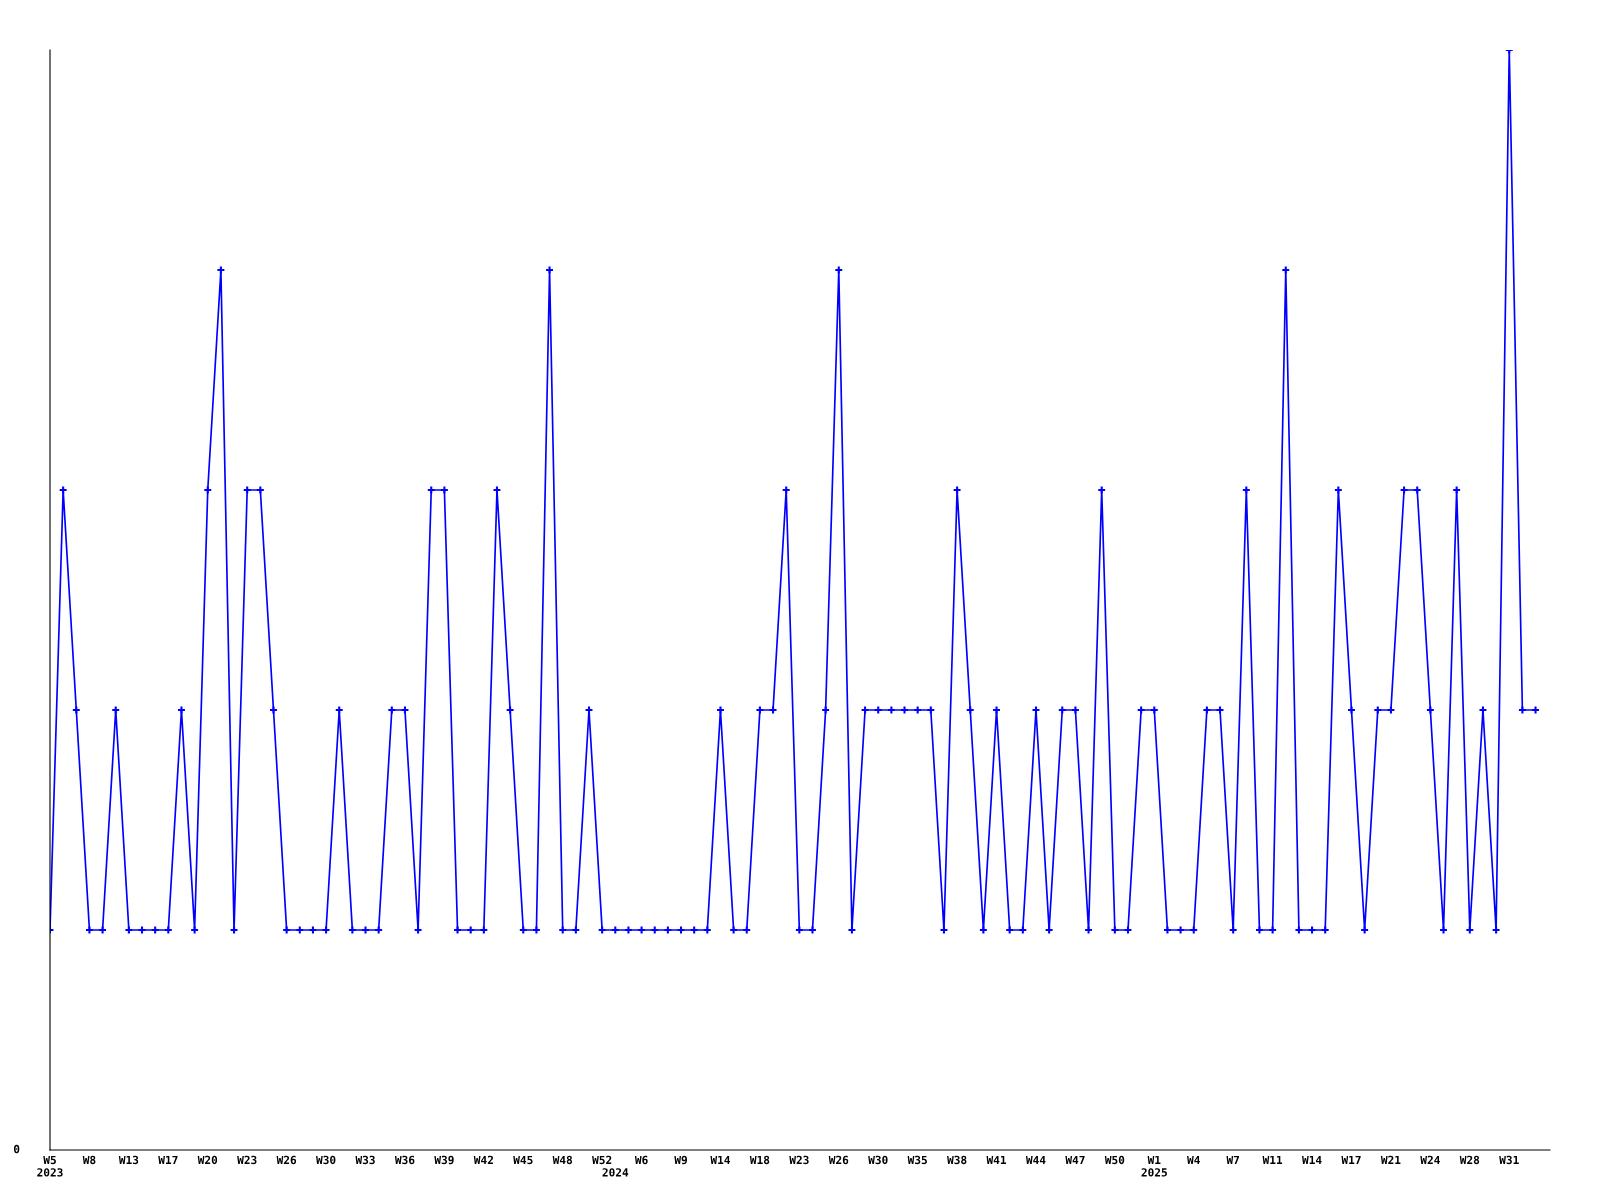  Describe the element at coordinates (1193, 1159) in the screenshot. I see `x-tick-label: W4` at that location.